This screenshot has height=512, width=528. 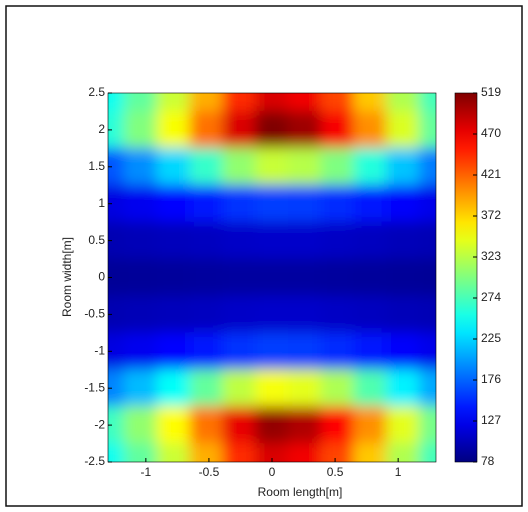 I want to click on x-tick-label: 0, so click(x=272, y=472).